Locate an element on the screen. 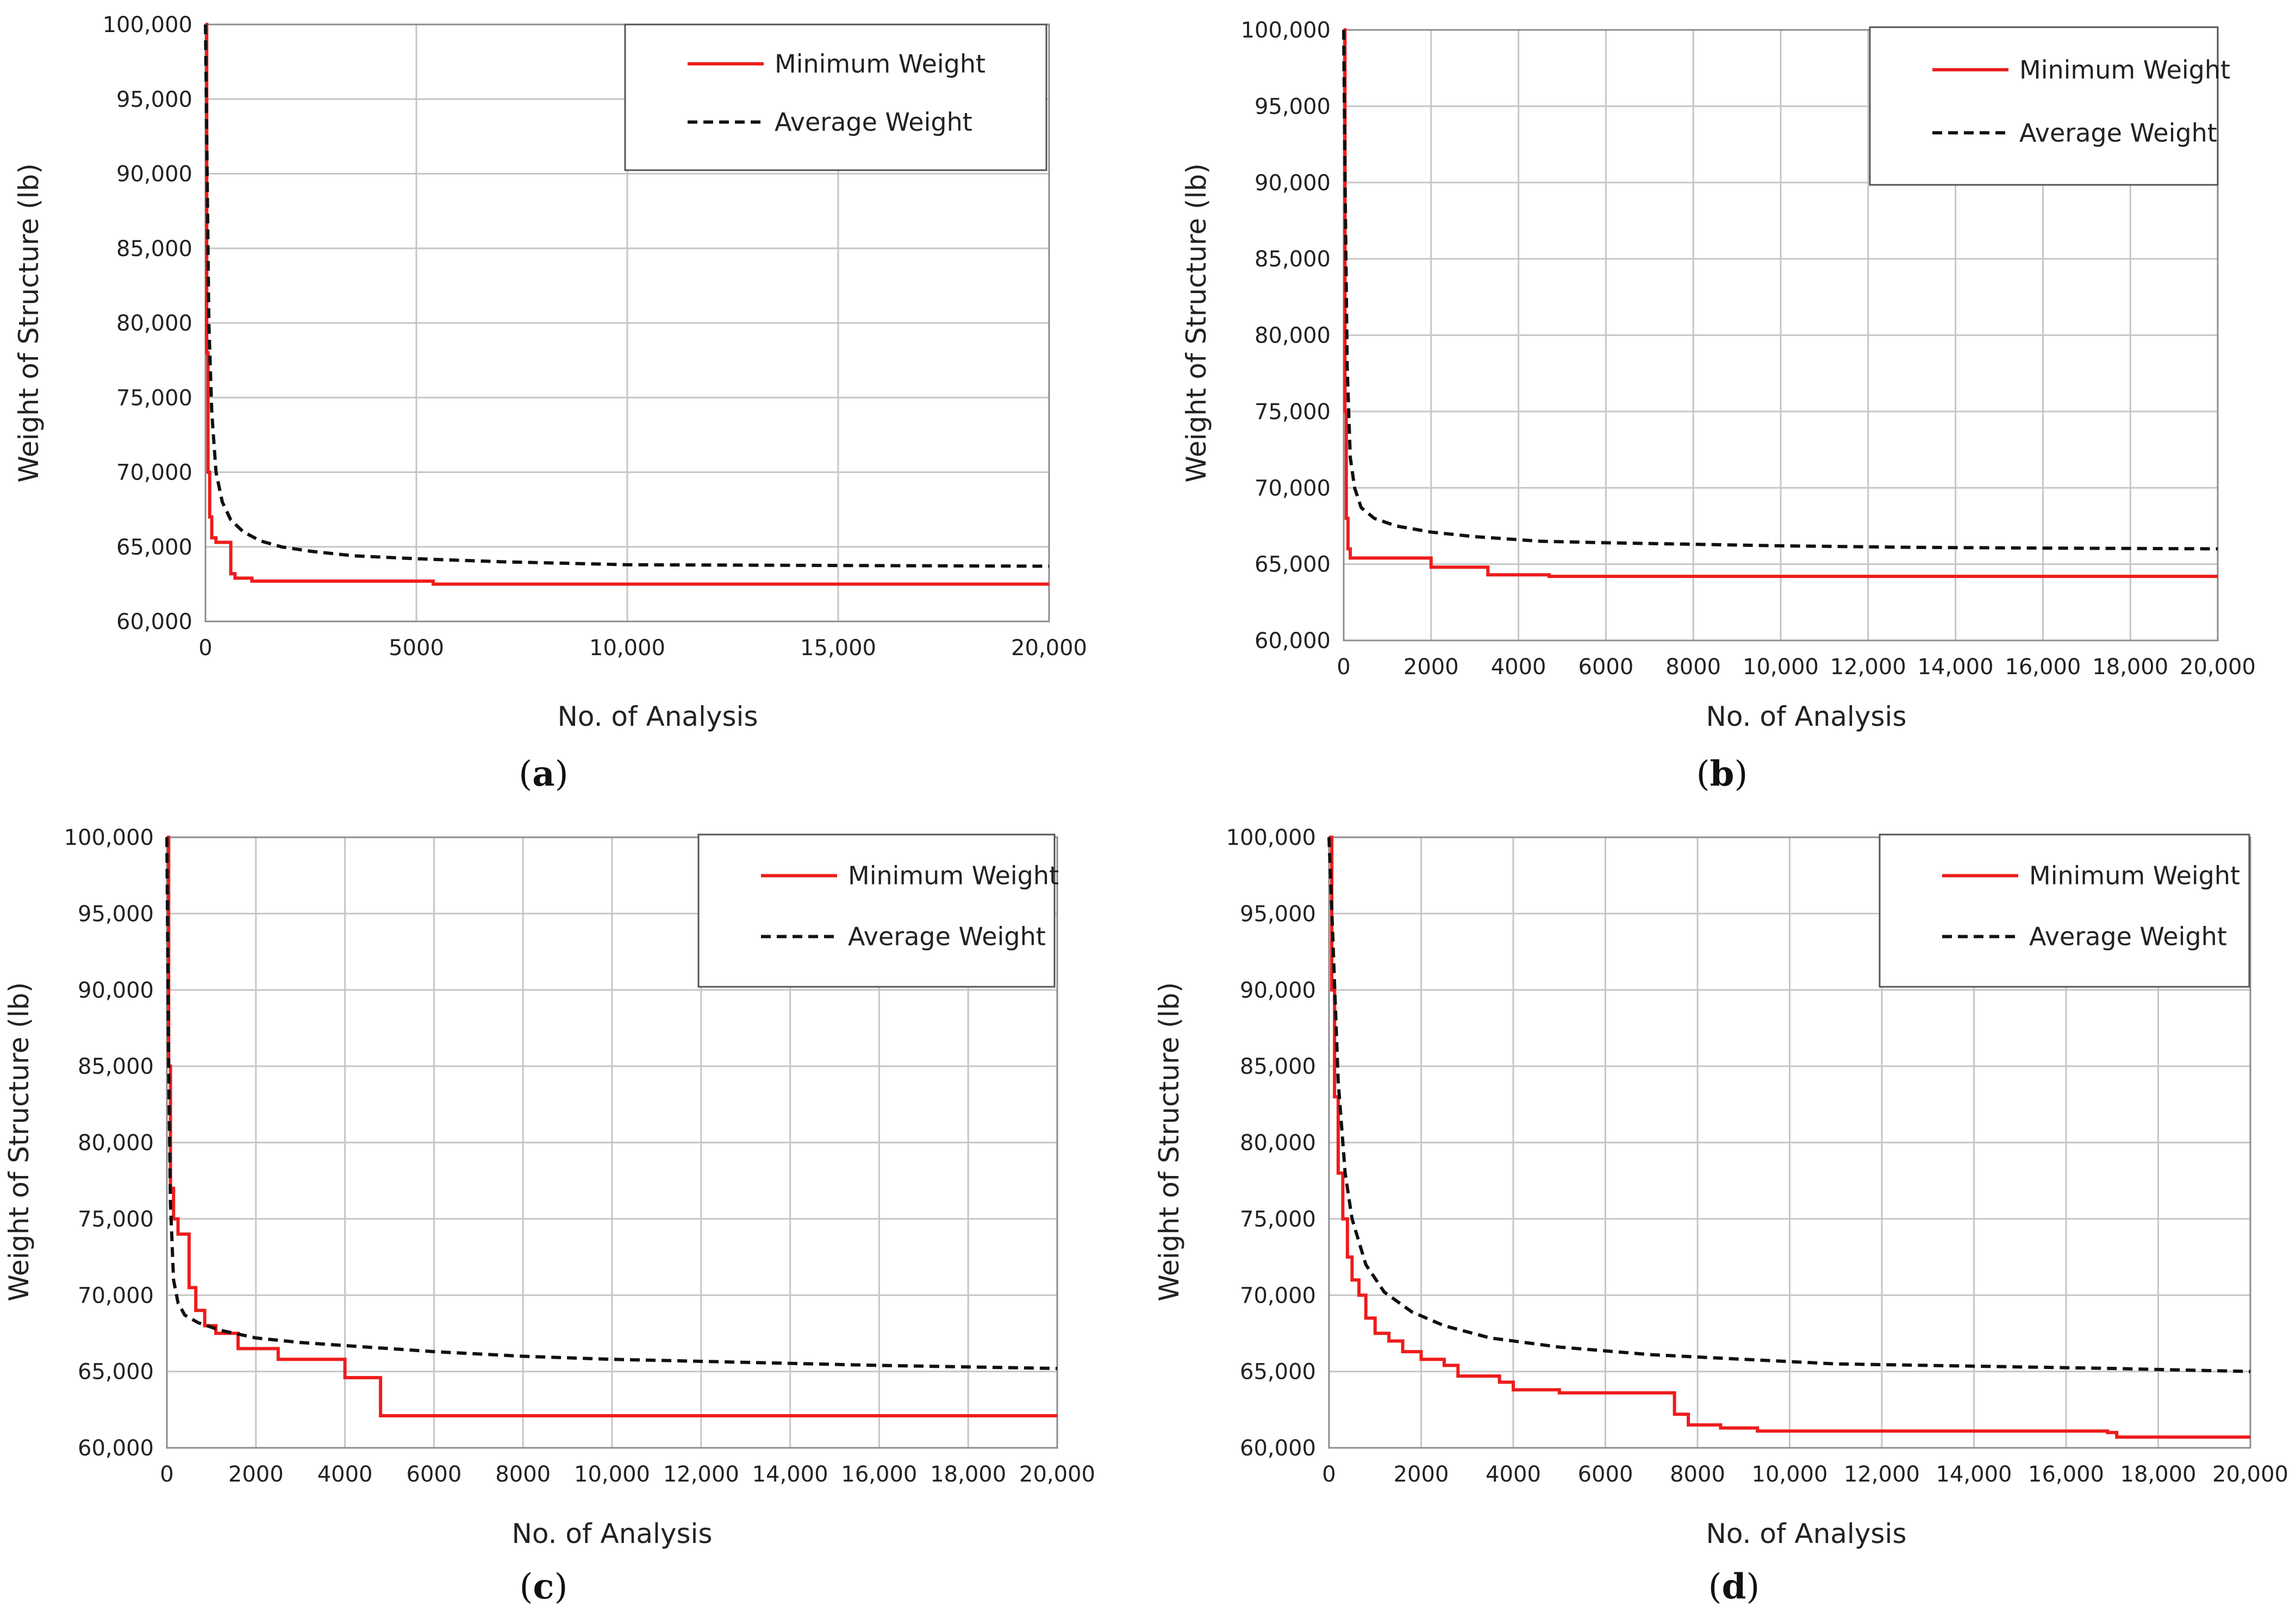 This screenshot has width=2296, height=1618. panel-b-x-tick-label: 4000 is located at coordinates (1519, 667).